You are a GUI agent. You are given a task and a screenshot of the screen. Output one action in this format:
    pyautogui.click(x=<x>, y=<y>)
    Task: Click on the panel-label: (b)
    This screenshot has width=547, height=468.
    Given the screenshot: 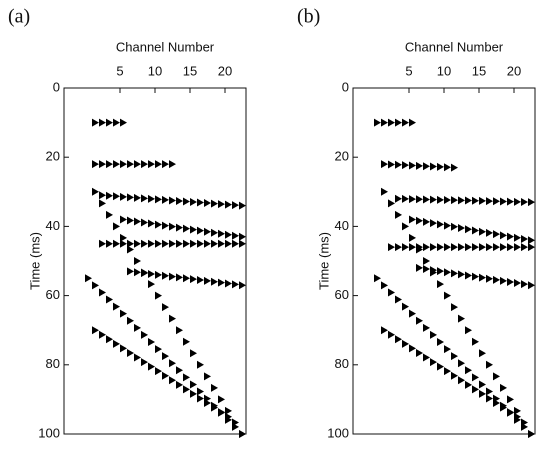 What is the action you would take?
    pyautogui.click(x=308, y=17)
    